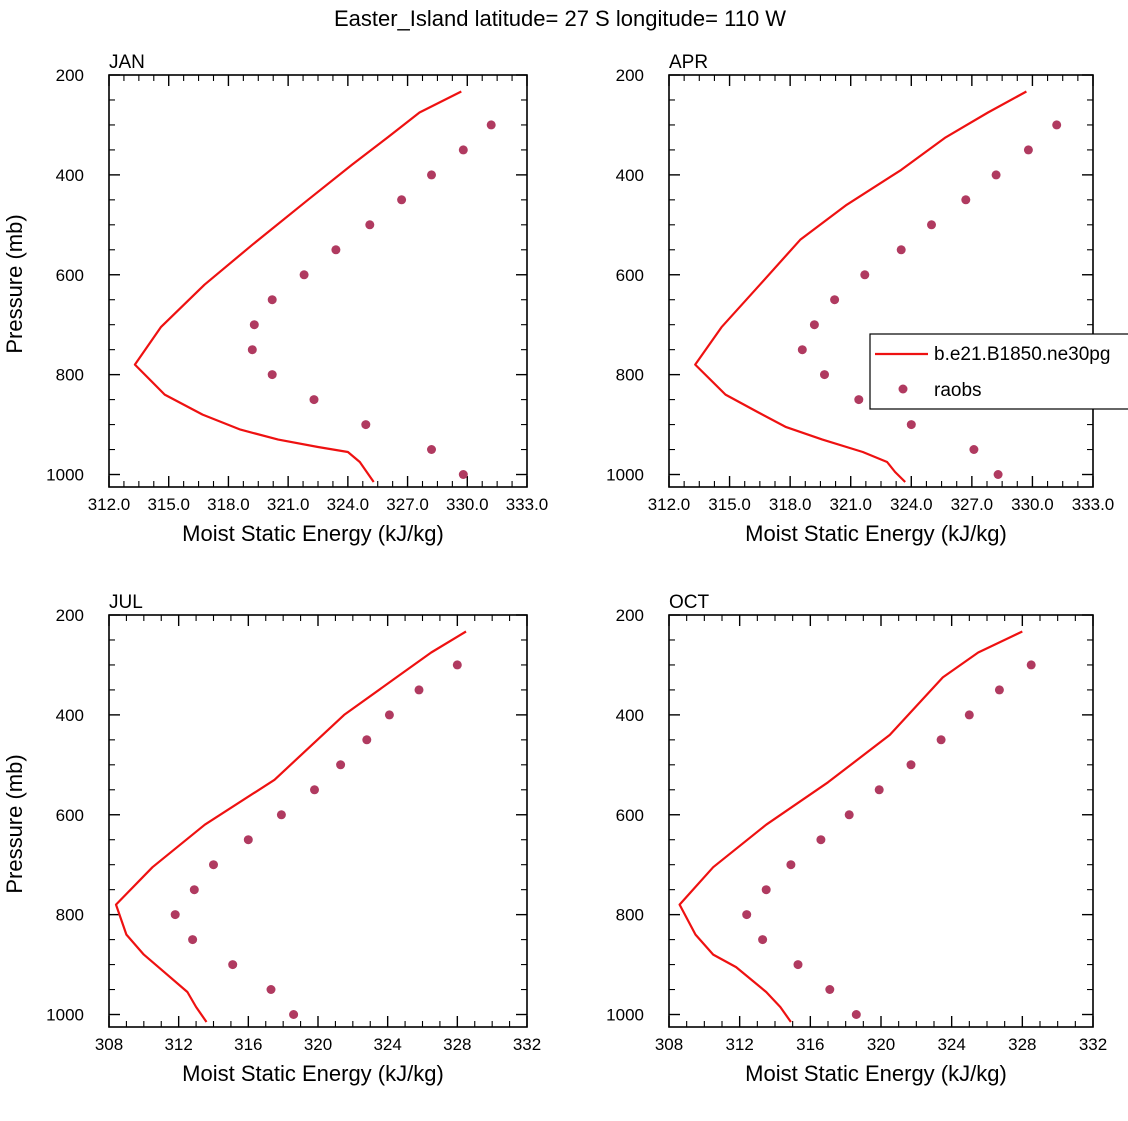 The width and height of the screenshot is (1128, 1121). Describe the element at coordinates (998, 371) in the screenshot. I see `legend-box` at that location.